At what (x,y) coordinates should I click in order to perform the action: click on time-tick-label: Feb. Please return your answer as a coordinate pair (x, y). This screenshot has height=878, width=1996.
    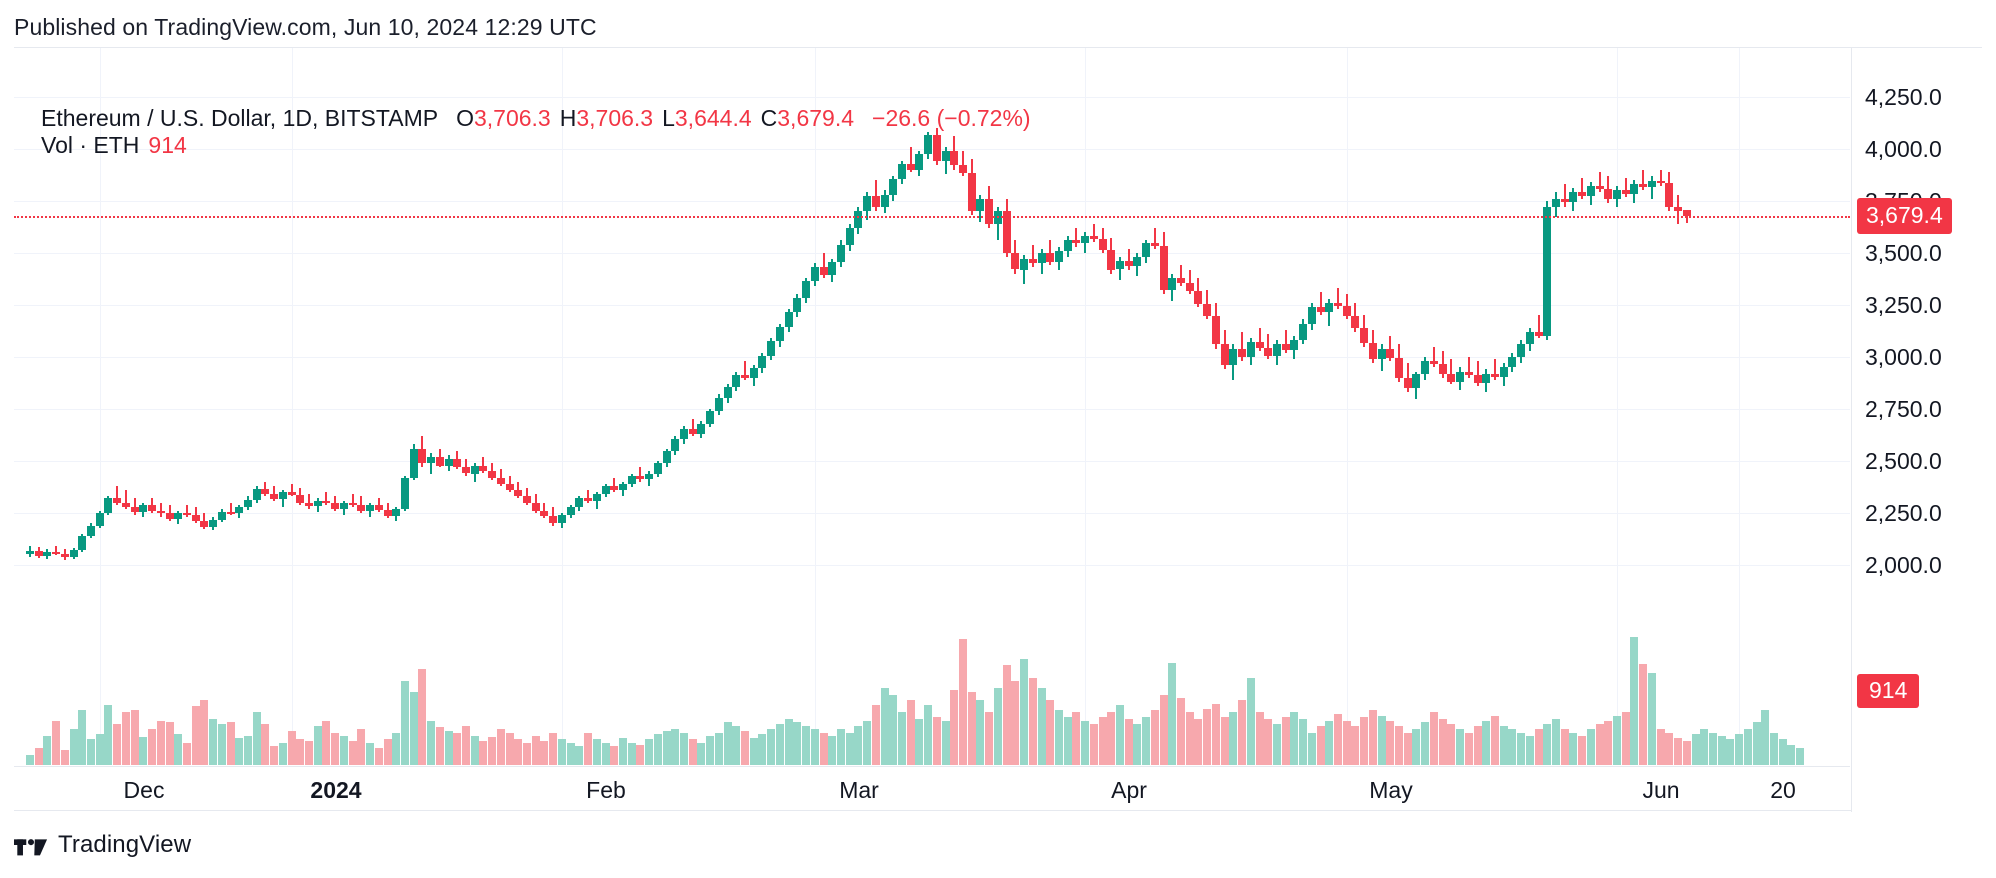
    Looking at the image, I should click on (606, 790).